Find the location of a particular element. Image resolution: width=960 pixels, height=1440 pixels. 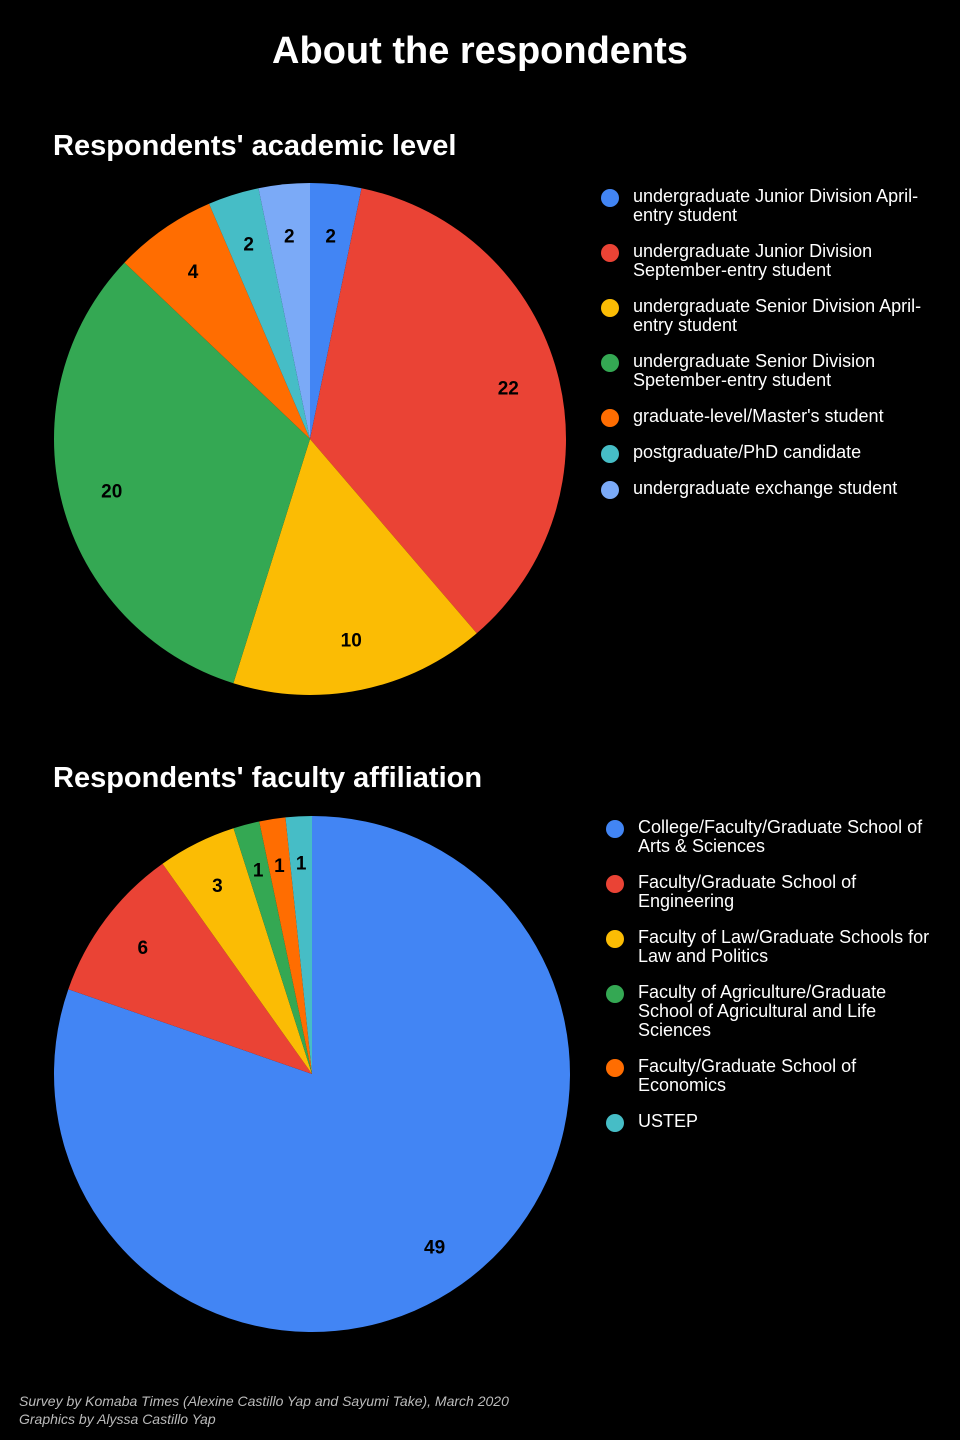

legend-item: graduate-level/Master's student is located at coordinates (766, 416).